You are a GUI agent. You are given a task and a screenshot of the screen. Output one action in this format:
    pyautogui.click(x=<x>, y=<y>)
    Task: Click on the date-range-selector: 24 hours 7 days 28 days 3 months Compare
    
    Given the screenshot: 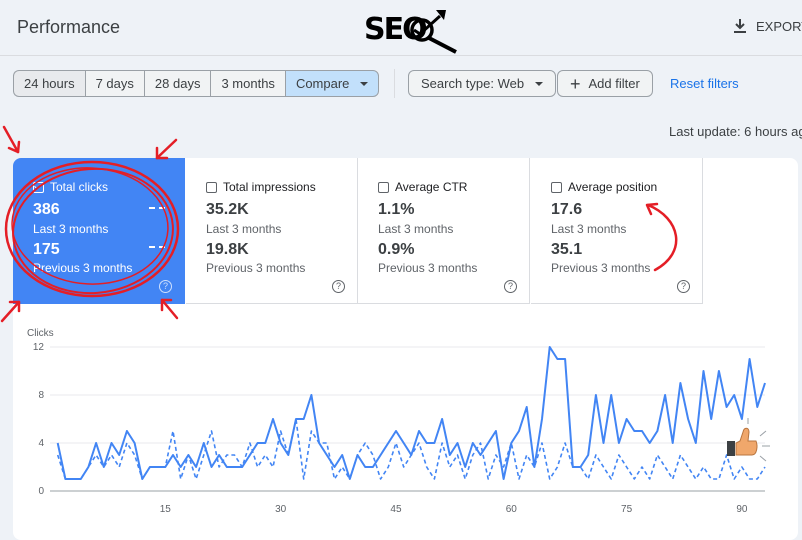 What is the action you would take?
    pyautogui.click(x=196, y=83)
    